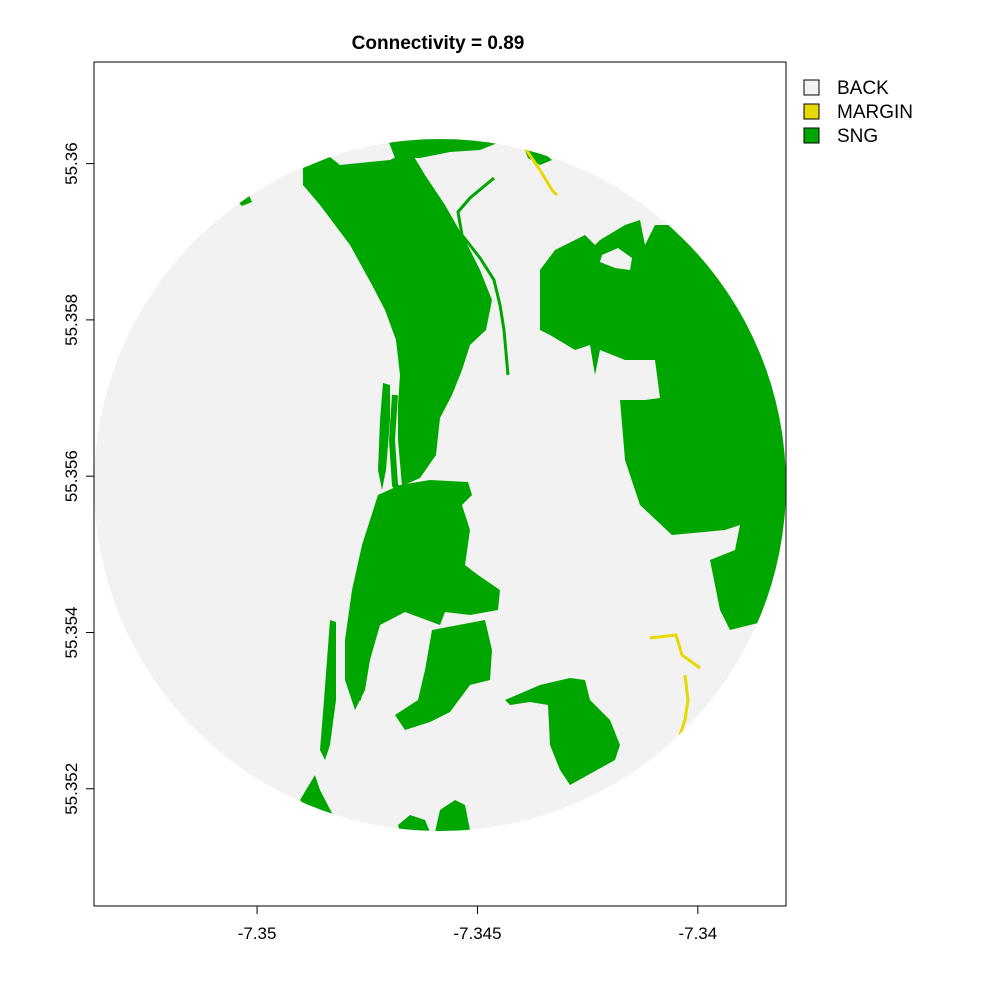 The height and width of the screenshot is (1000, 1000). I want to click on x-tick-label: -7.345, so click(477, 933).